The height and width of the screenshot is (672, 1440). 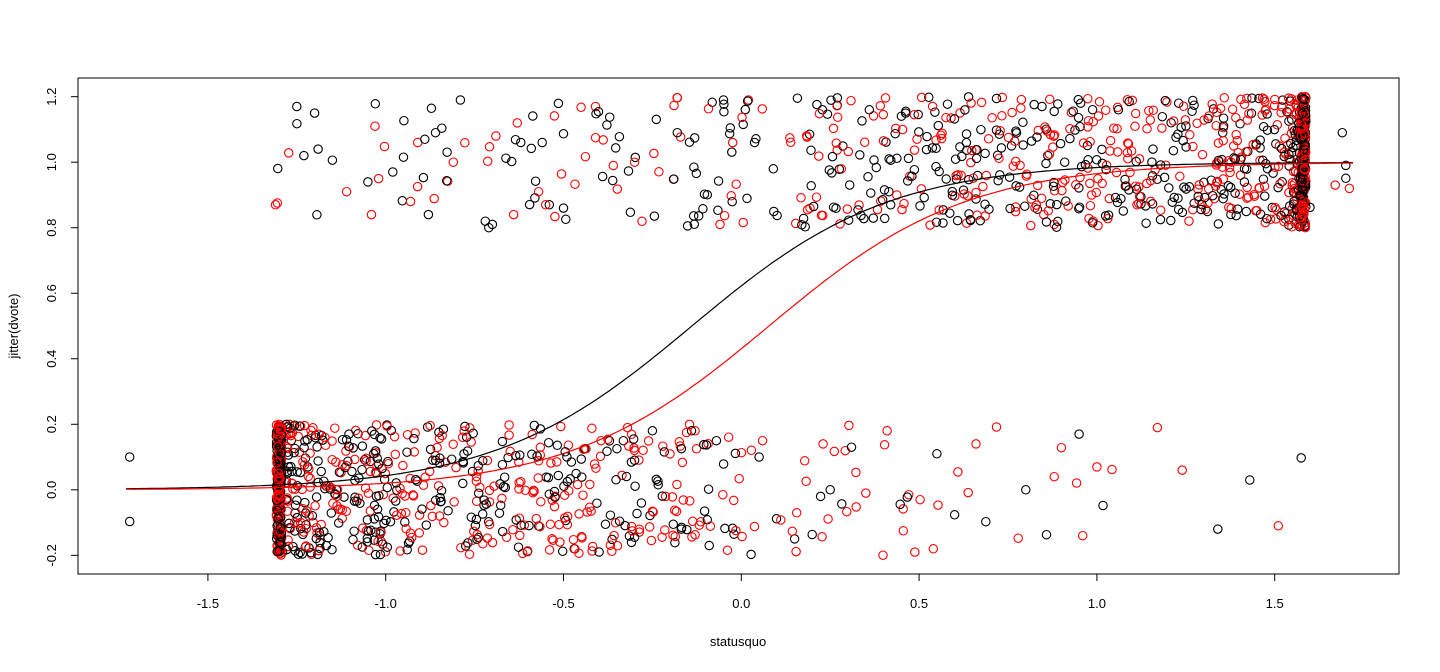 I want to click on y-tick-label: 0.6, so click(x=51, y=293).